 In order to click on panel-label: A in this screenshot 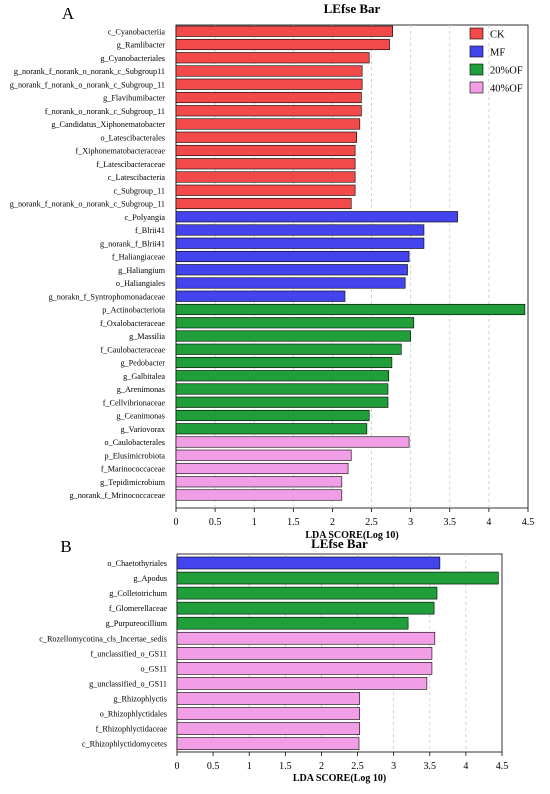, I will do `click(68, 13)`.